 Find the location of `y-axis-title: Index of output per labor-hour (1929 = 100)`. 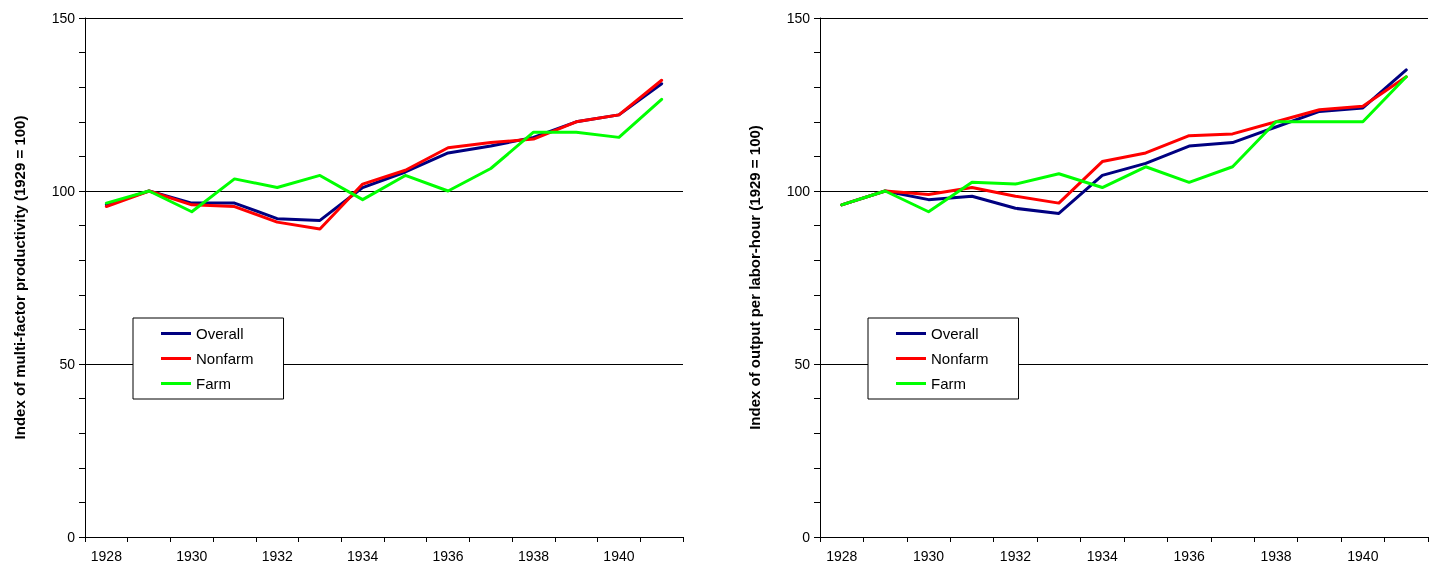

y-axis-title: Index of output per labor-hour (1929 = 100) is located at coordinates (754, 277).